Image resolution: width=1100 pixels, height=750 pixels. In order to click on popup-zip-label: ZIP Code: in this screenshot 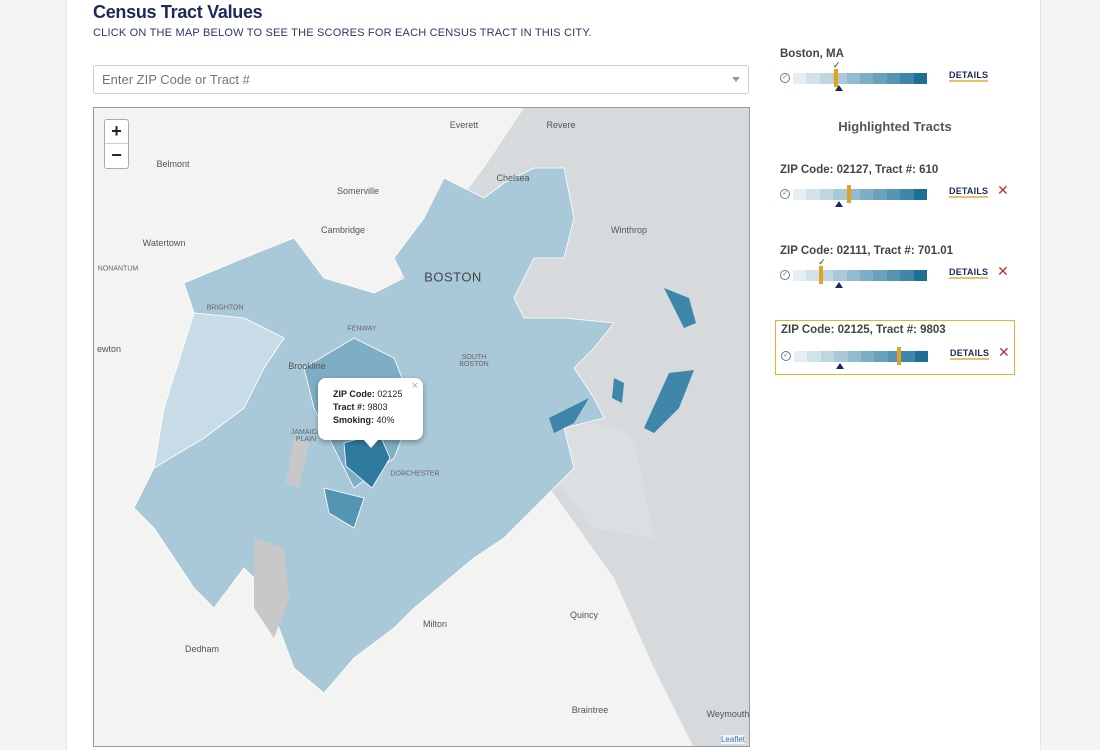, I will do `click(354, 394)`.